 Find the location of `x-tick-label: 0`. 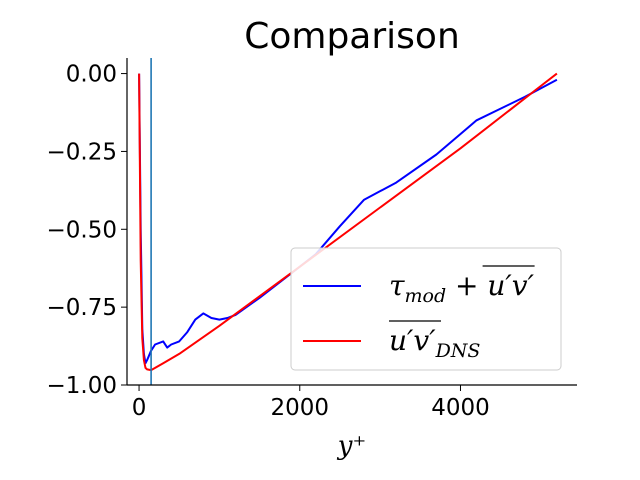

x-tick-label: 0 is located at coordinates (139, 408).